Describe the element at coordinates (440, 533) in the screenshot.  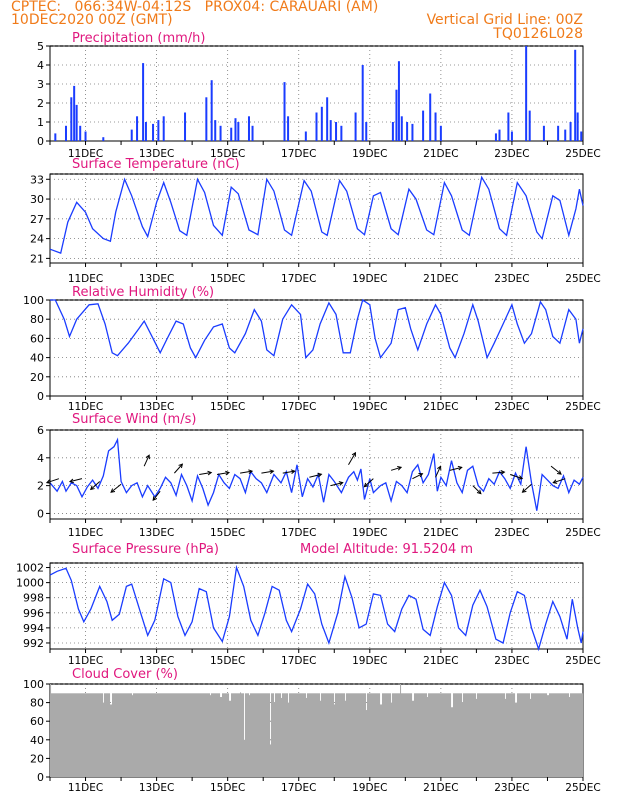
I see `x-tick-label: 21DEC` at that location.